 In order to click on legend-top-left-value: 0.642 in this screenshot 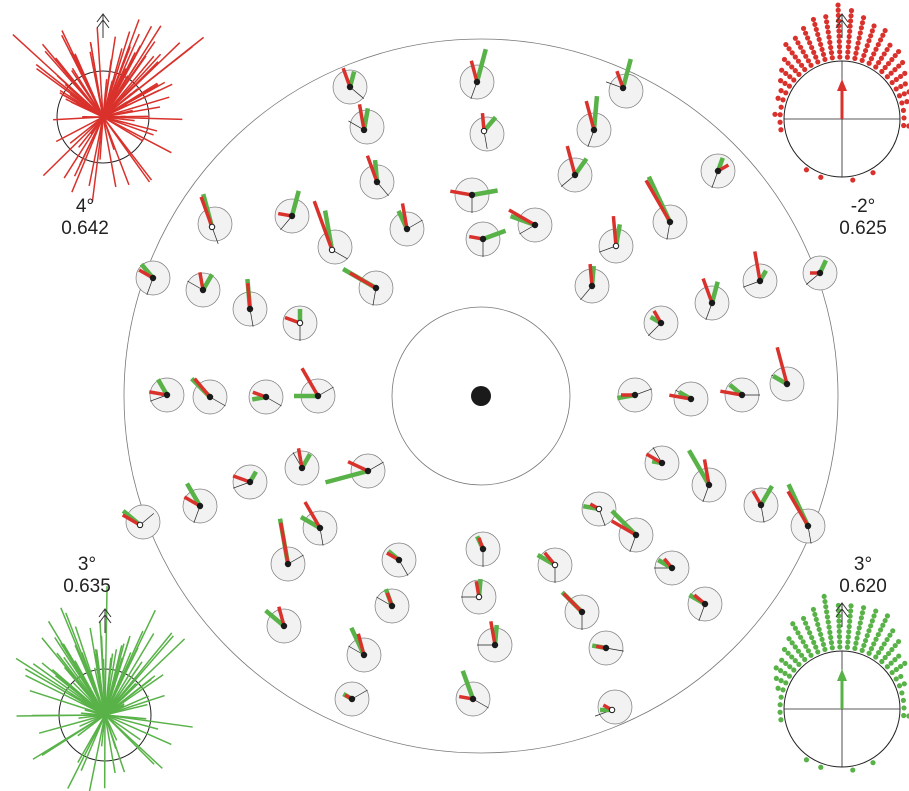, I will do `click(85, 228)`.